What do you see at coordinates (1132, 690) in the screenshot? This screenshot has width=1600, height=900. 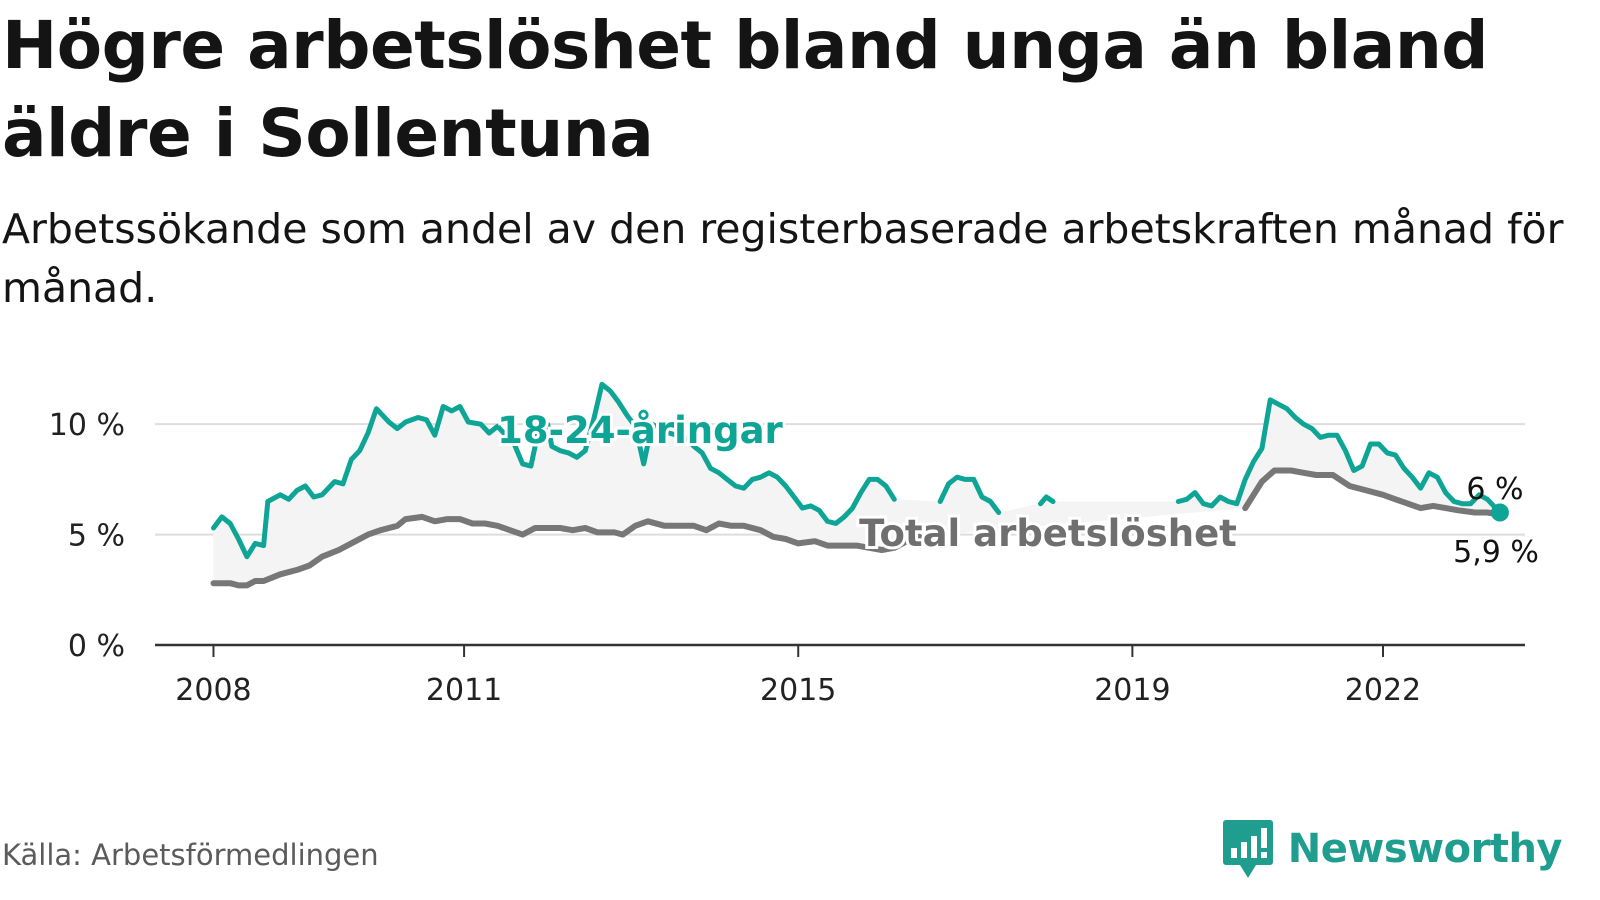 I see `x-tick-label-2019: 2019` at bounding box center [1132, 690].